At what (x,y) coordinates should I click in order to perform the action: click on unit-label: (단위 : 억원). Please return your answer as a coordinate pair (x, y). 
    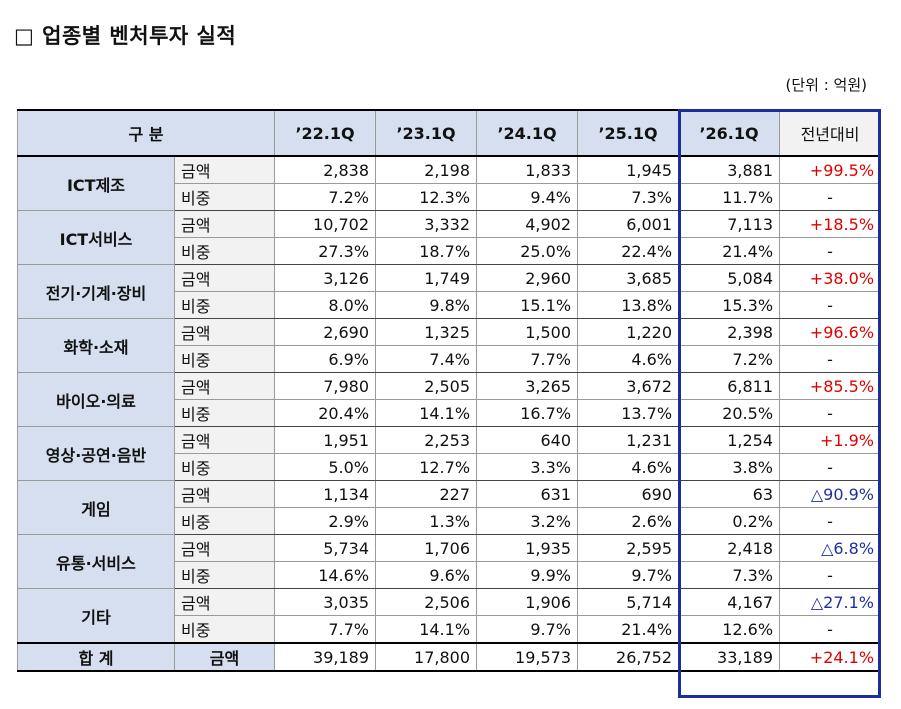
    Looking at the image, I should click on (826, 85).